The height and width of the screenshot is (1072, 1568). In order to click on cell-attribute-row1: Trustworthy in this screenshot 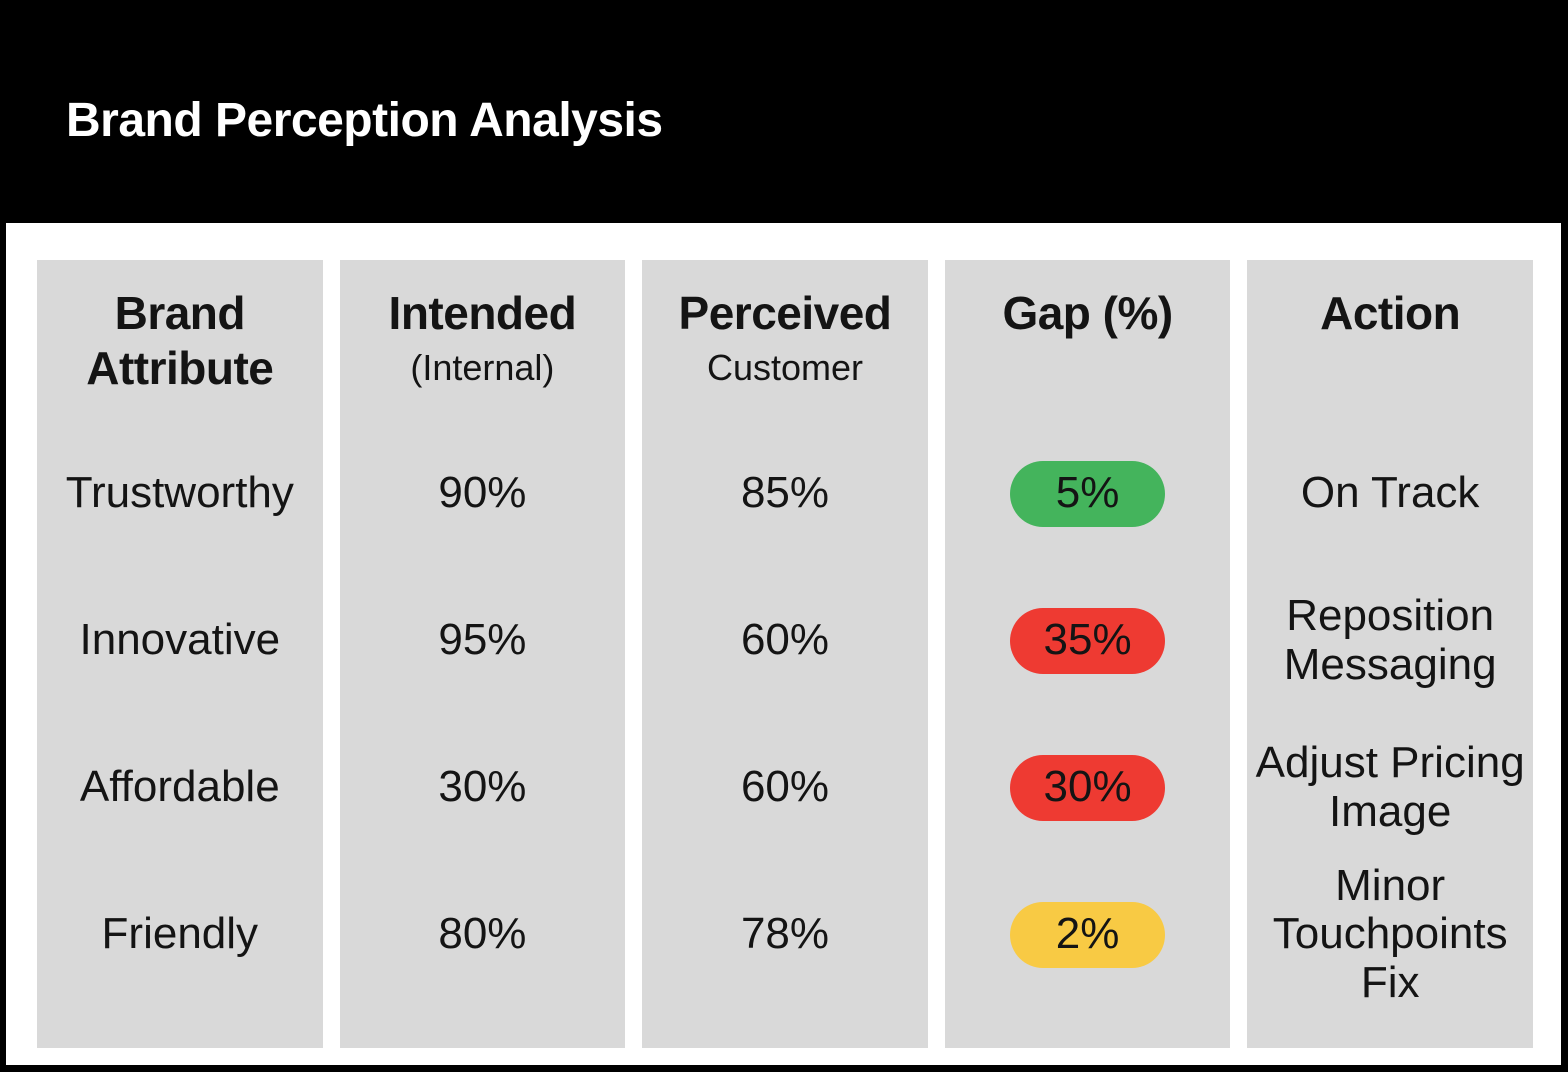, I will do `click(179, 493)`.